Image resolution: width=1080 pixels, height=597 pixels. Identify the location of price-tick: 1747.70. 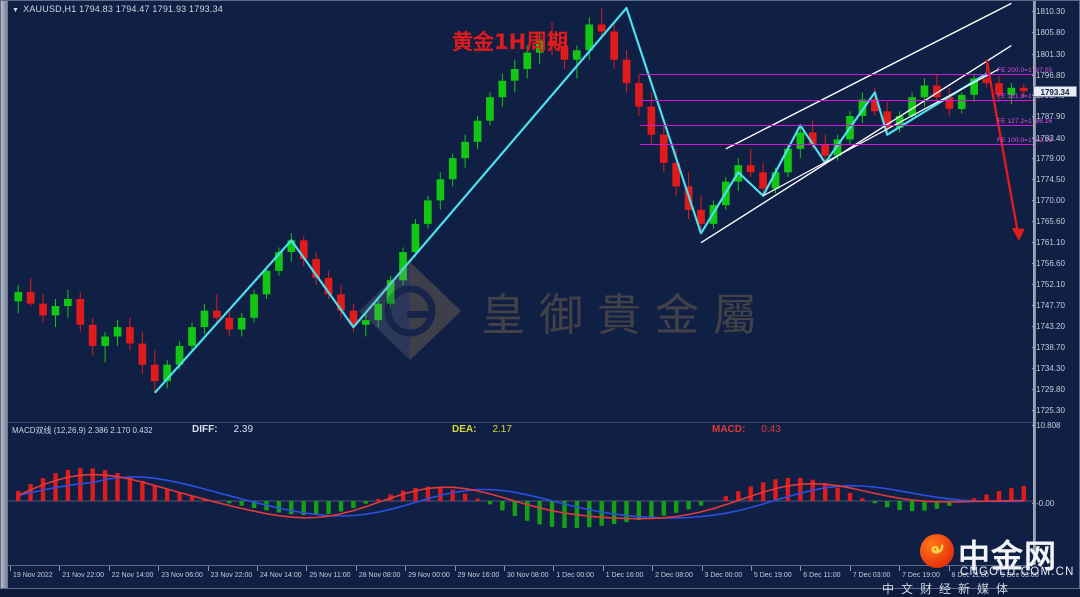
(1050, 305).